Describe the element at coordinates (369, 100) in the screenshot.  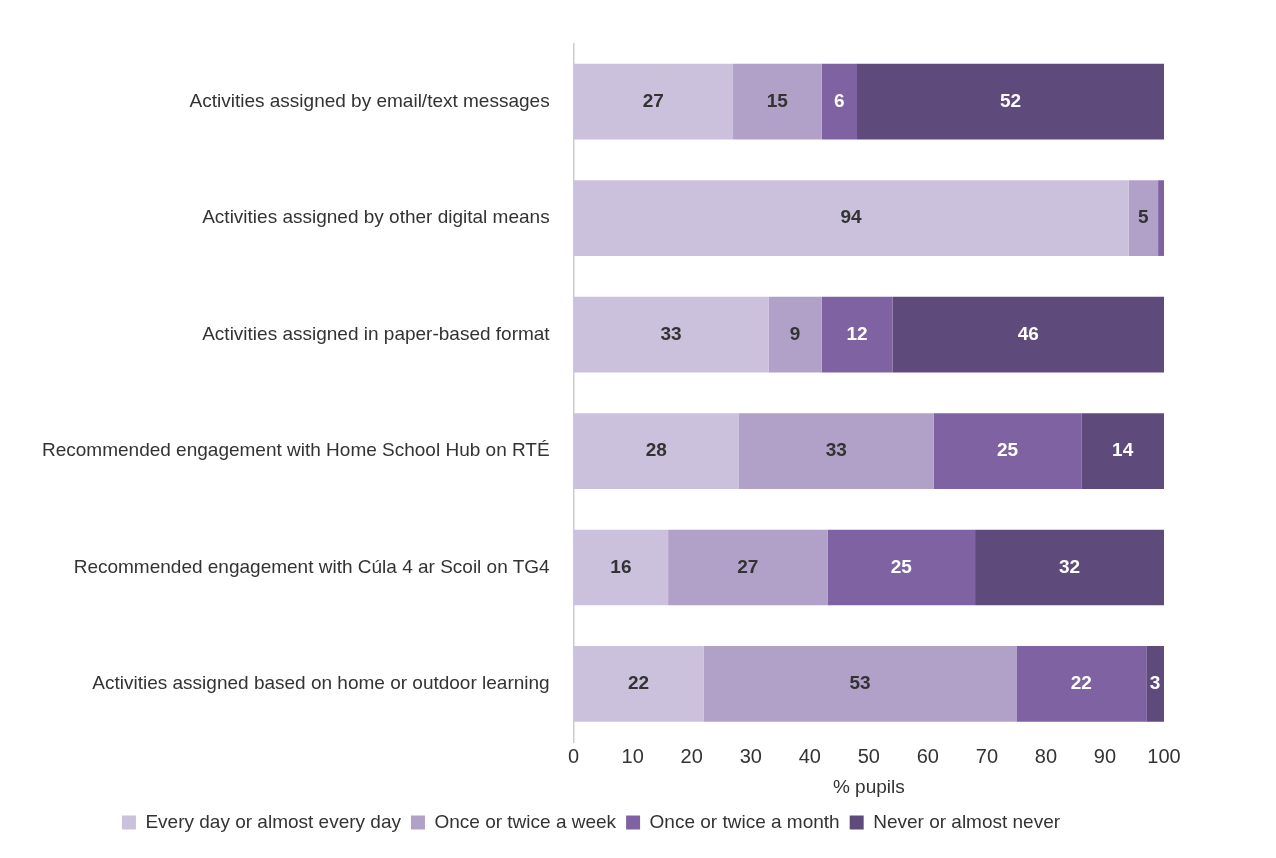
I see `y-tick-label: Activities assigned by email/text messages` at that location.